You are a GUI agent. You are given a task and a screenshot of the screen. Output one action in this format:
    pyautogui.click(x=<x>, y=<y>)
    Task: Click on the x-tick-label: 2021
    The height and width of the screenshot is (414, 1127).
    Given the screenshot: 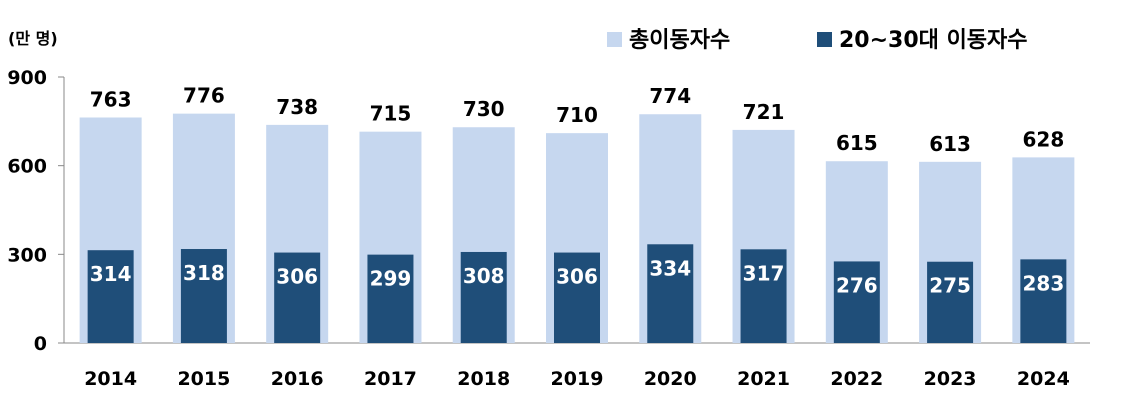 What is the action you would take?
    pyautogui.click(x=763, y=379)
    